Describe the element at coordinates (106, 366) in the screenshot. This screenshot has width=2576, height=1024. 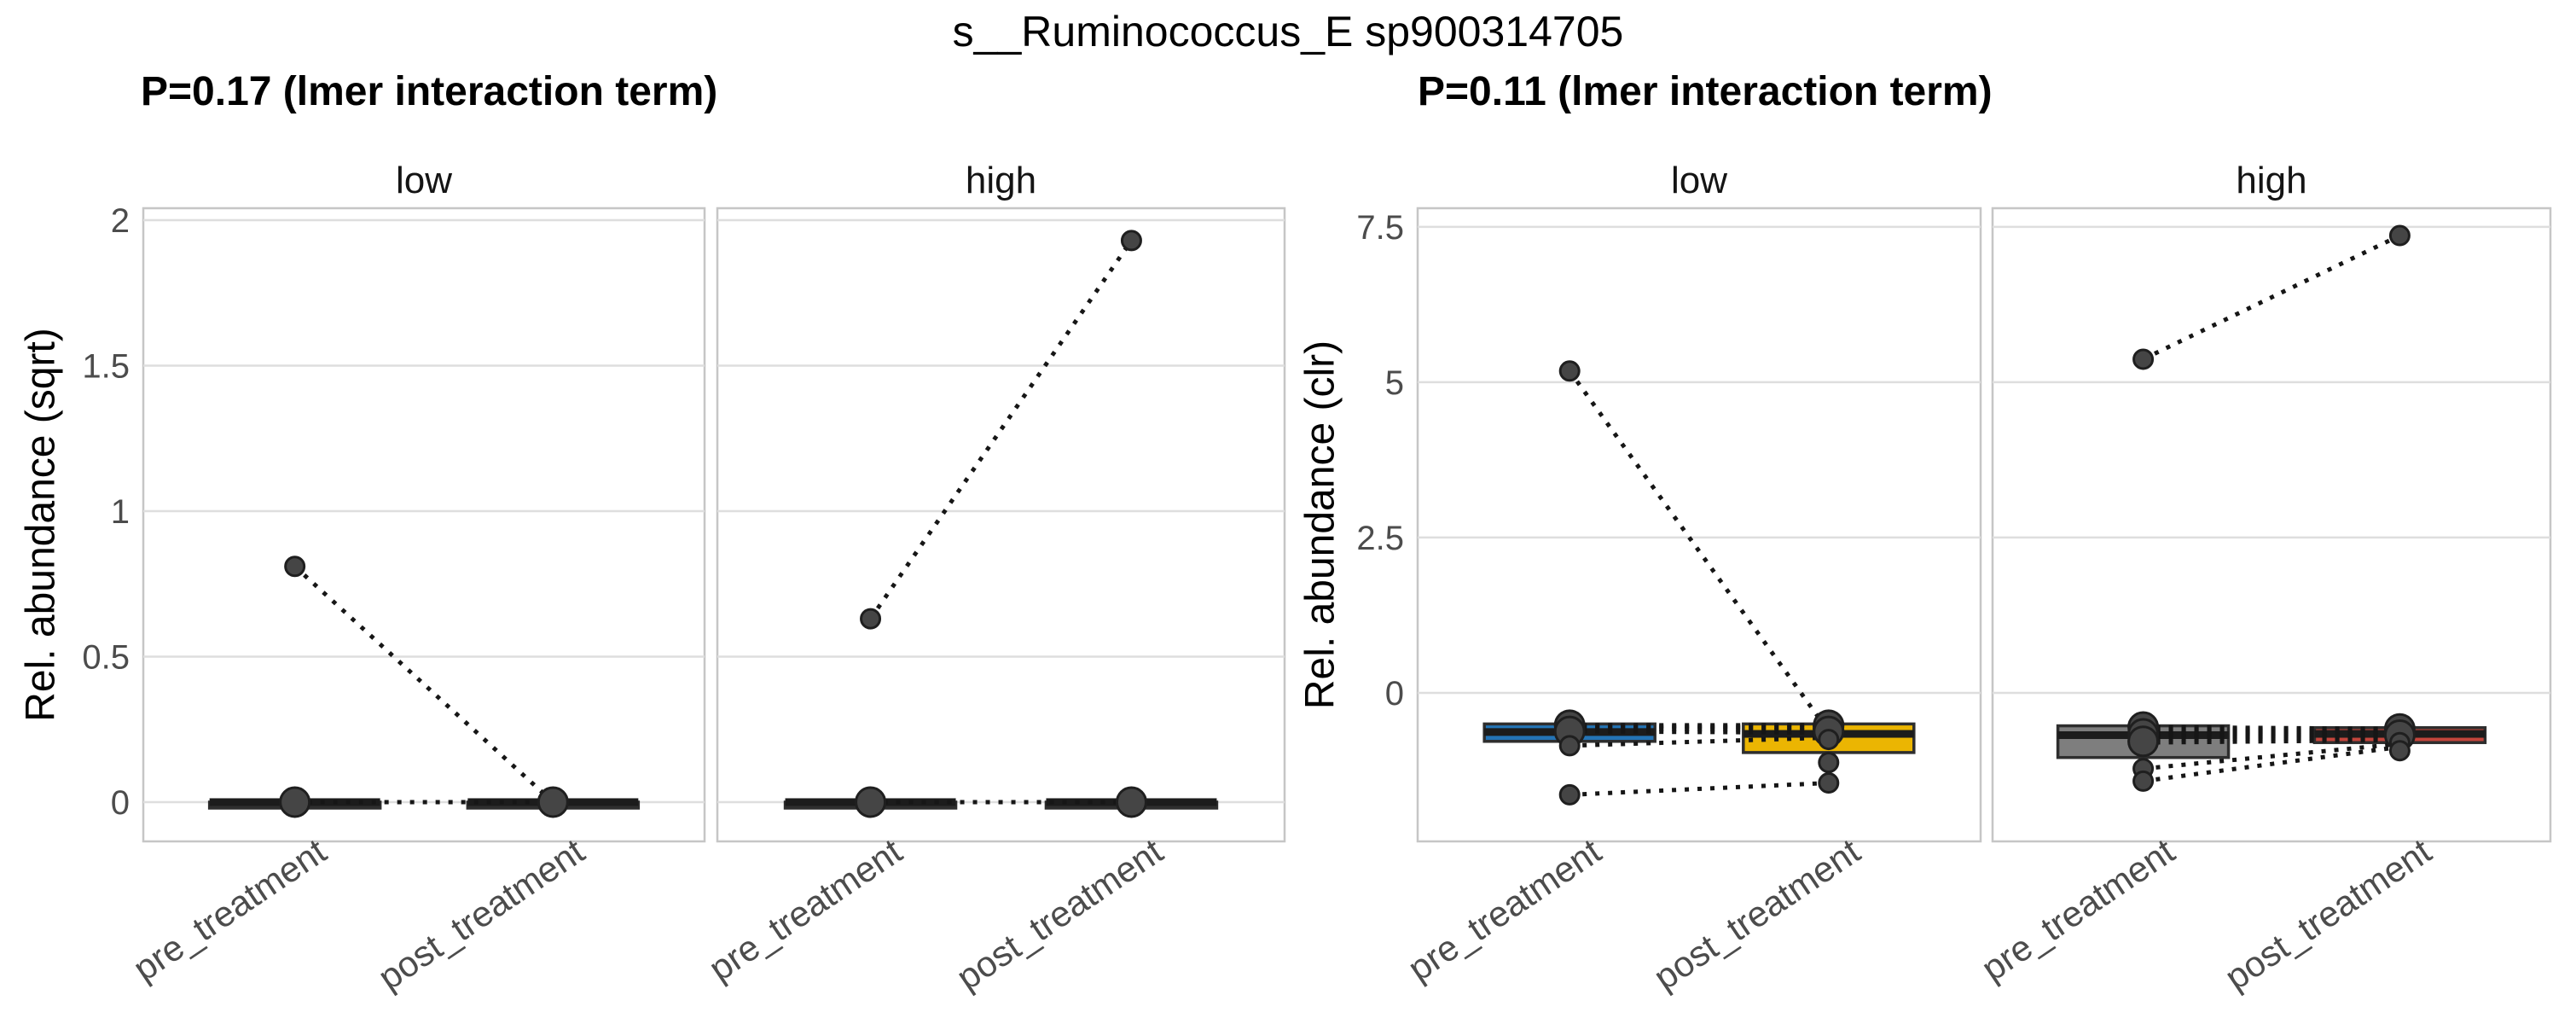
I see `y-tick-label: 1.5` at that location.